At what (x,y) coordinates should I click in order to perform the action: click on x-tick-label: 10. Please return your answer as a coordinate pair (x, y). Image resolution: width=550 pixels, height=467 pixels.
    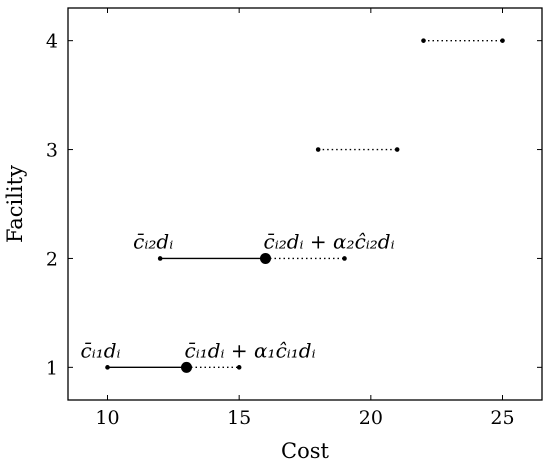
    Looking at the image, I should click on (107, 418).